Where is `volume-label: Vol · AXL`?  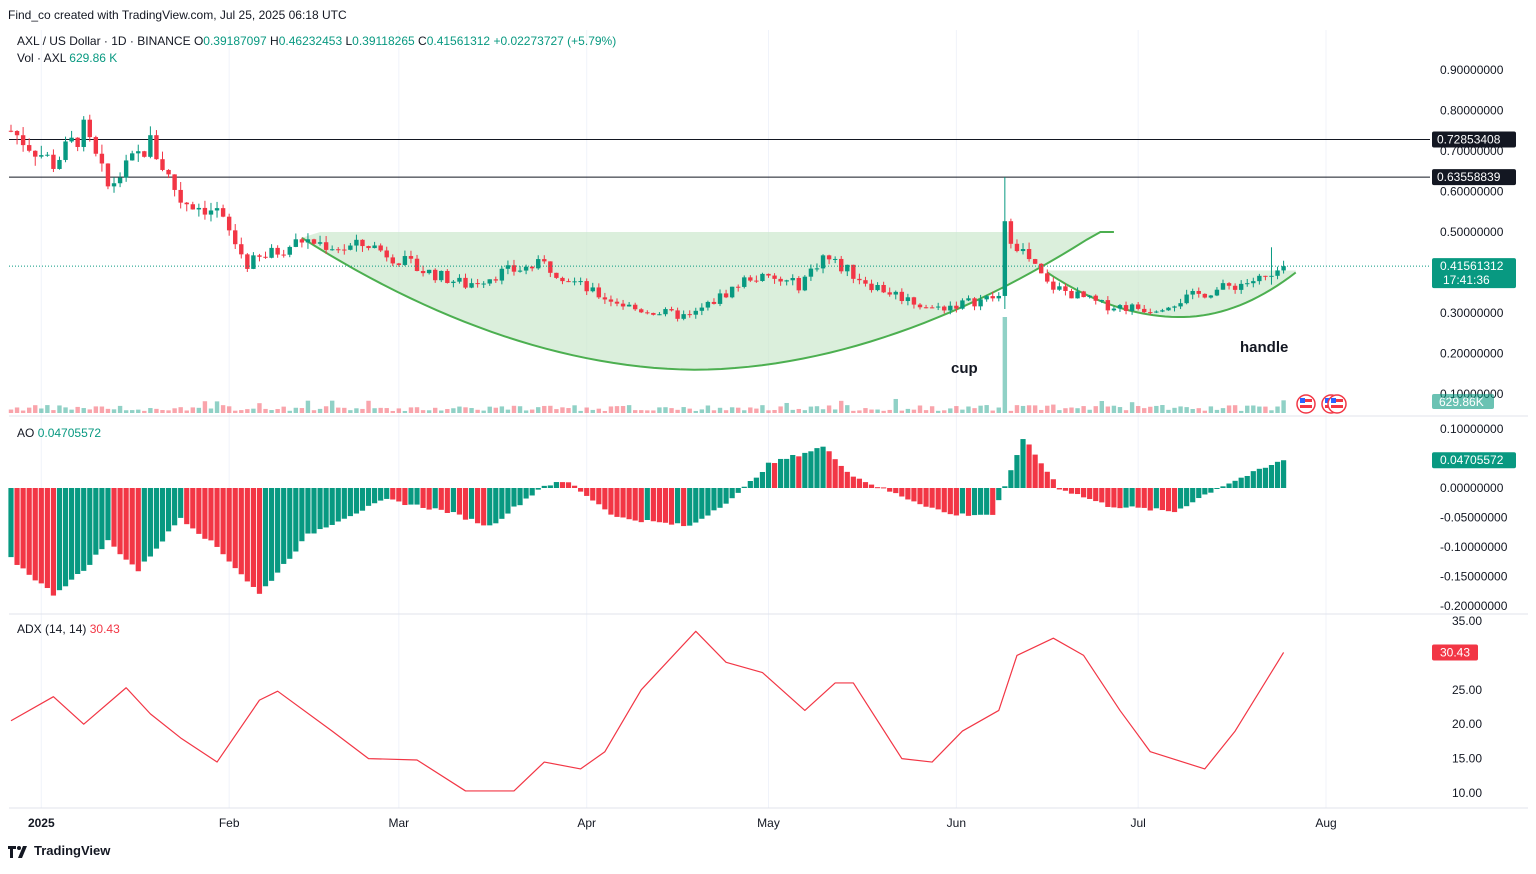 volume-label: Vol · AXL is located at coordinates (41, 58).